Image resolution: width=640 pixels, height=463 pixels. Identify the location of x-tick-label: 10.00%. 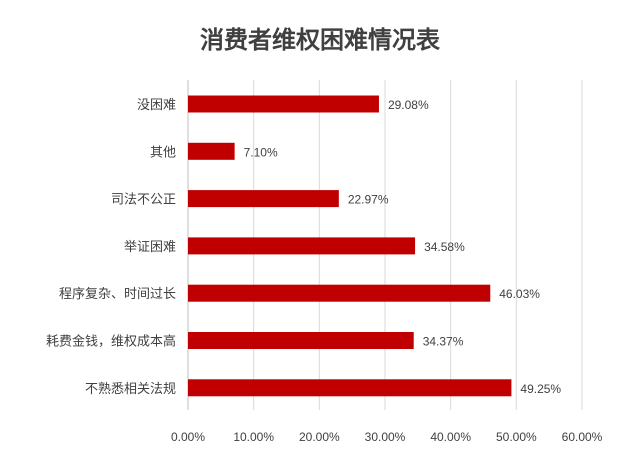
(253, 437).